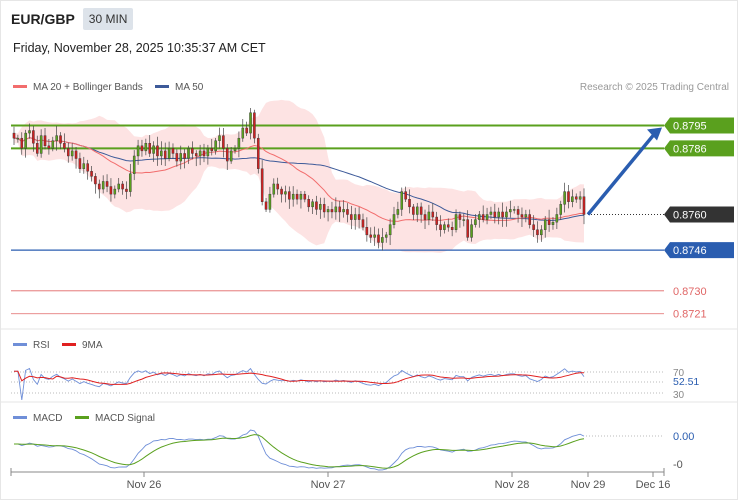 The height and width of the screenshot is (500, 738). I want to click on macd-signal-line, so click(299, 451).